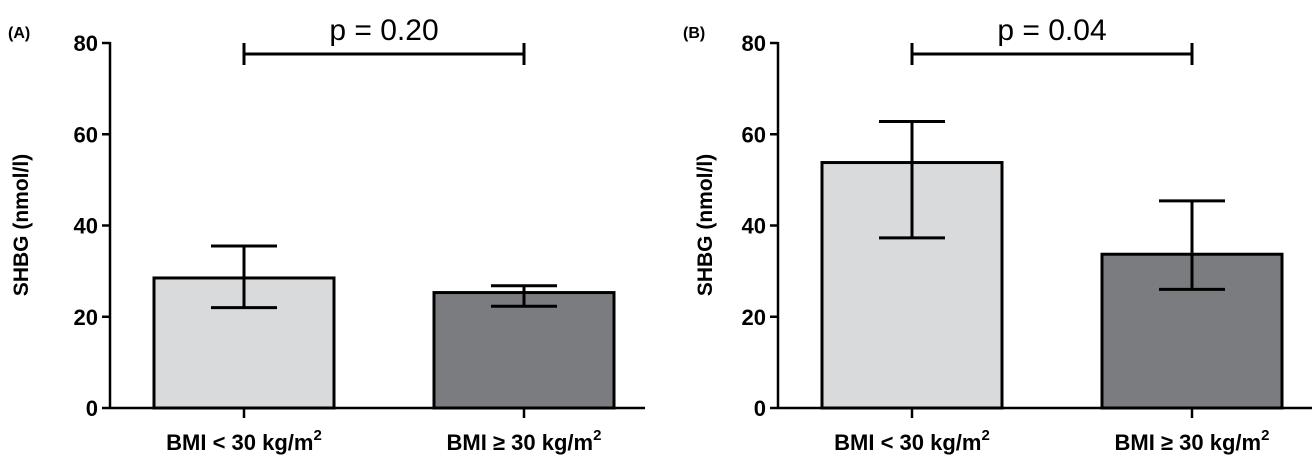 Image resolution: width=1314 pixels, height=458 pixels. Describe the element at coordinates (694, 33) in the screenshot. I see `panel-label: (B)` at that location.